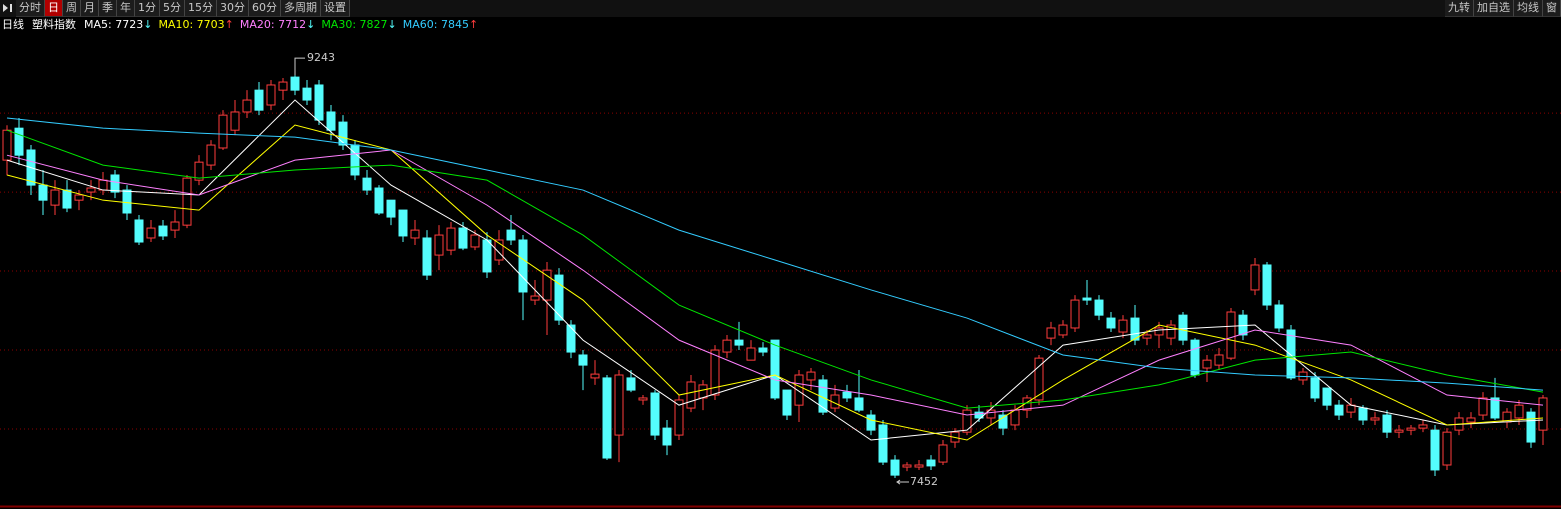 This screenshot has height=509, width=1561. I want to click on toolbar-button: 日, so click(54, 8).